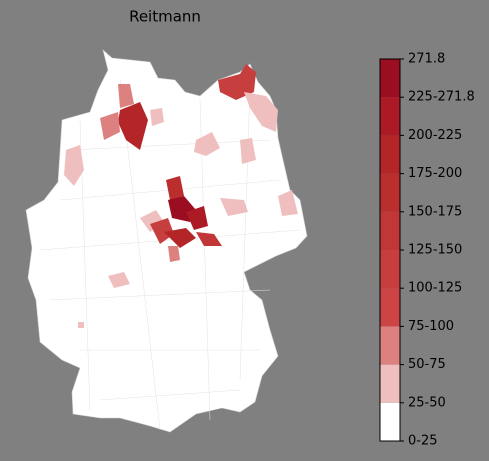 The width and height of the screenshot is (489, 461). Describe the element at coordinates (427, 402) in the screenshot. I see `colorbar-tick-label: 25-50` at that location.